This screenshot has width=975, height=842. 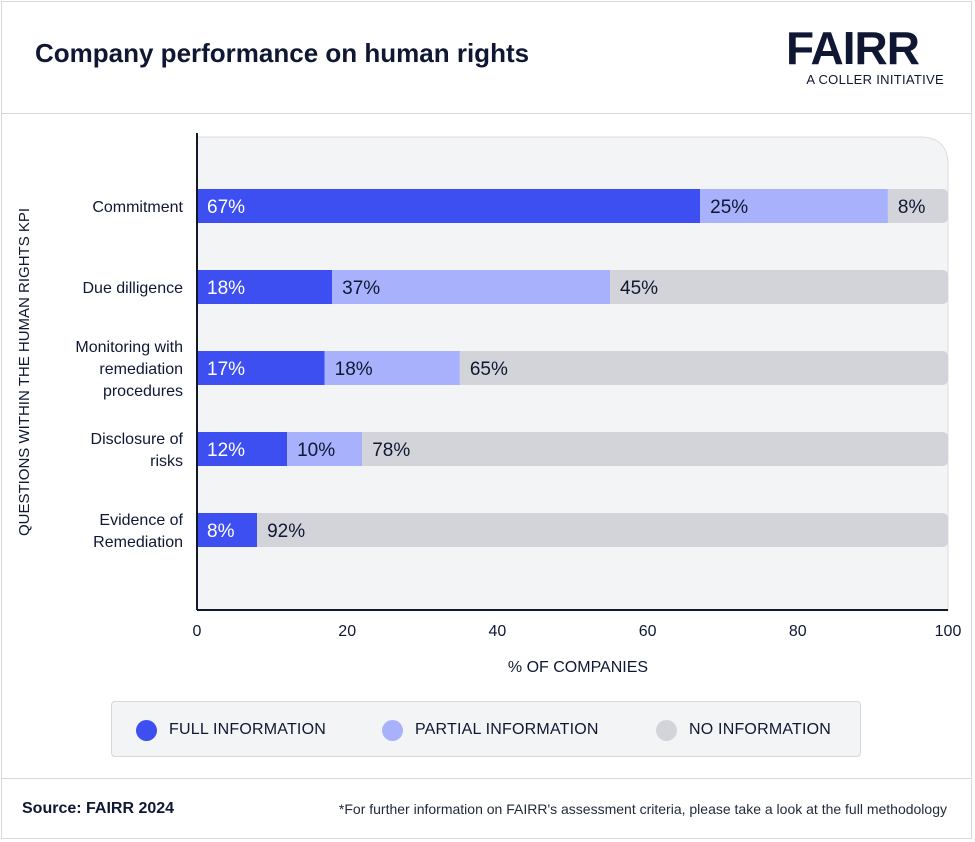 I want to click on x-tick-label-40: 40, so click(x=498, y=631).